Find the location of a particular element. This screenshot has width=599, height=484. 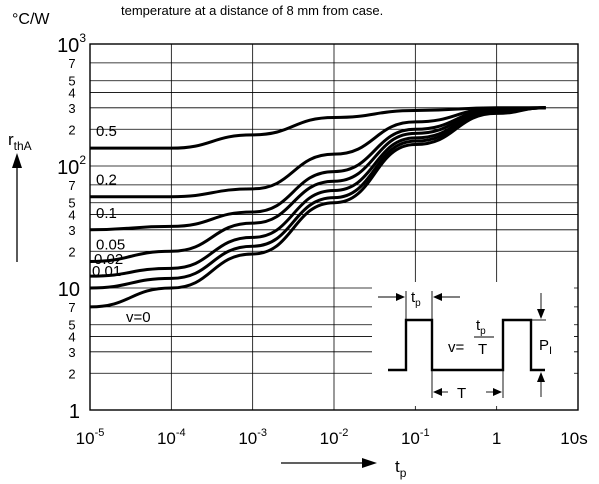

x-tick-label: 10⁻² is located at coordinates (334, 437).